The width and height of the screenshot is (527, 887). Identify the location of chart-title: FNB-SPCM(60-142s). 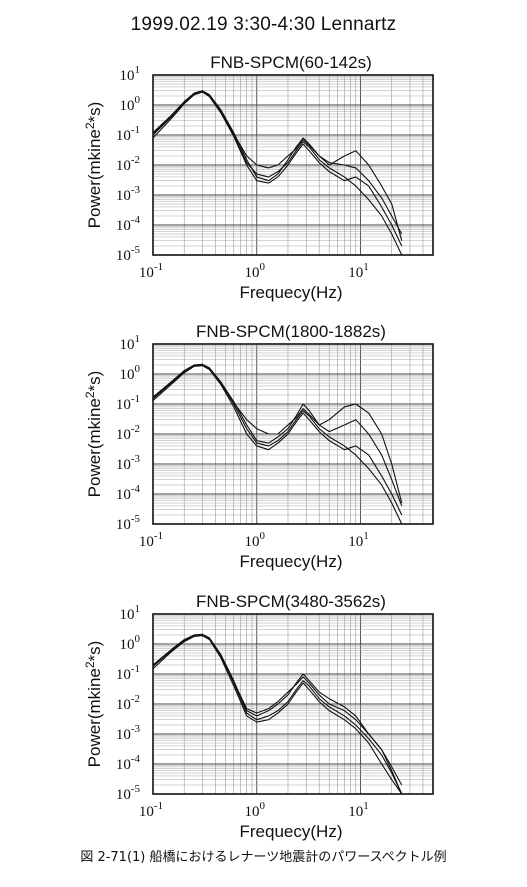
(291, 62).